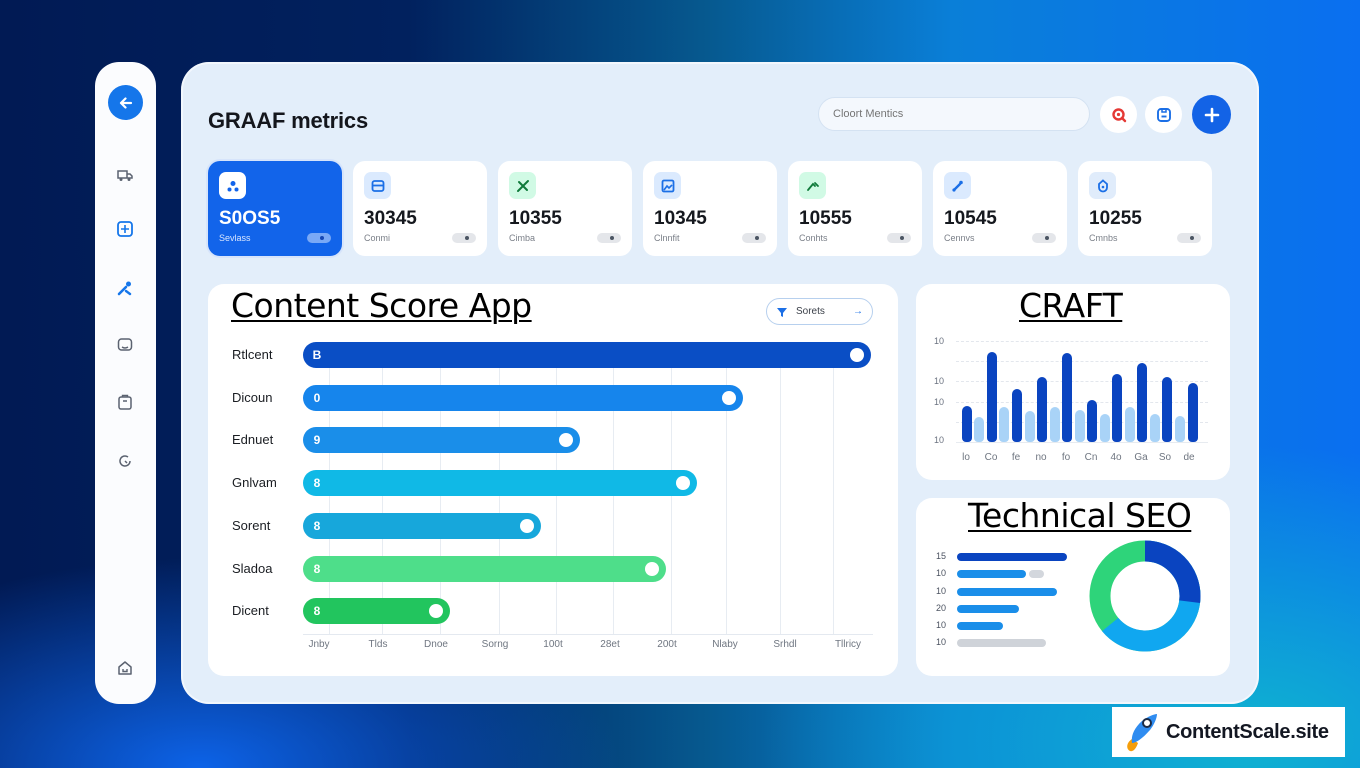 Image resolution: width=1360 pixels, height=768 pixels. Describe the element at coordinates (317, 398) in the screenshot. I see `bar-glyph: 0` at that location.